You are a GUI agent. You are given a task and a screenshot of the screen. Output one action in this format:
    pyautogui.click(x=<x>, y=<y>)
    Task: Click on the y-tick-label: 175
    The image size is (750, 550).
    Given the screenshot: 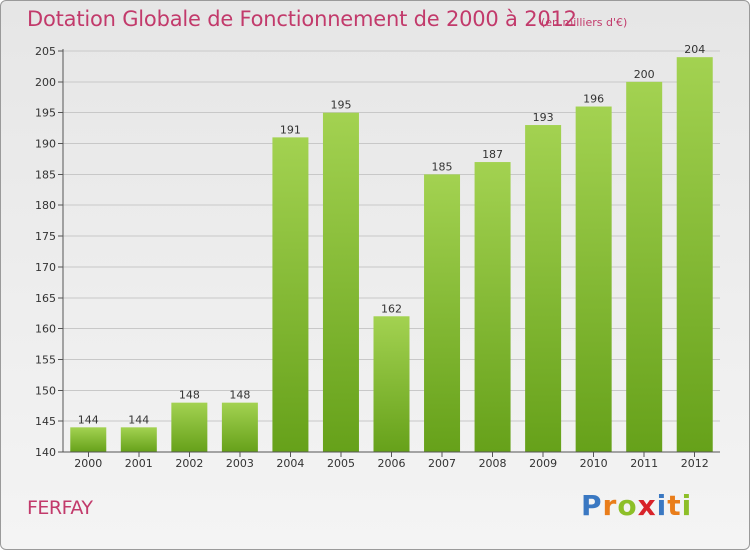 What is the action you would take?
    pyautogui.click(x=45, y=236)
    